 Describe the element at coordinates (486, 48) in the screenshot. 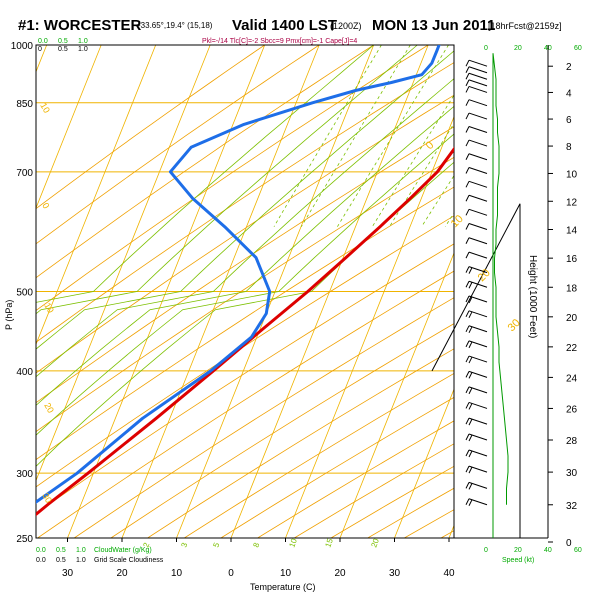

I see `speed-top-0: 0` at that location.